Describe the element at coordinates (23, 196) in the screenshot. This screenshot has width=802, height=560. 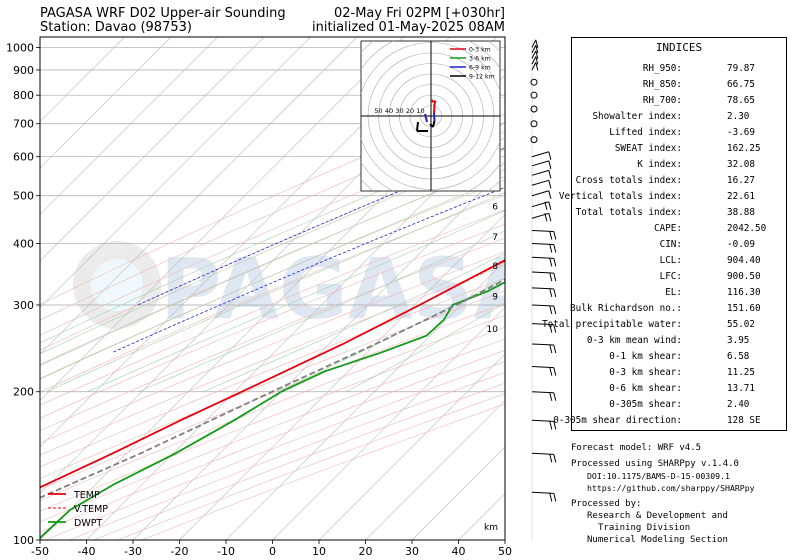
I see `y-tick-label: 500` at that location.